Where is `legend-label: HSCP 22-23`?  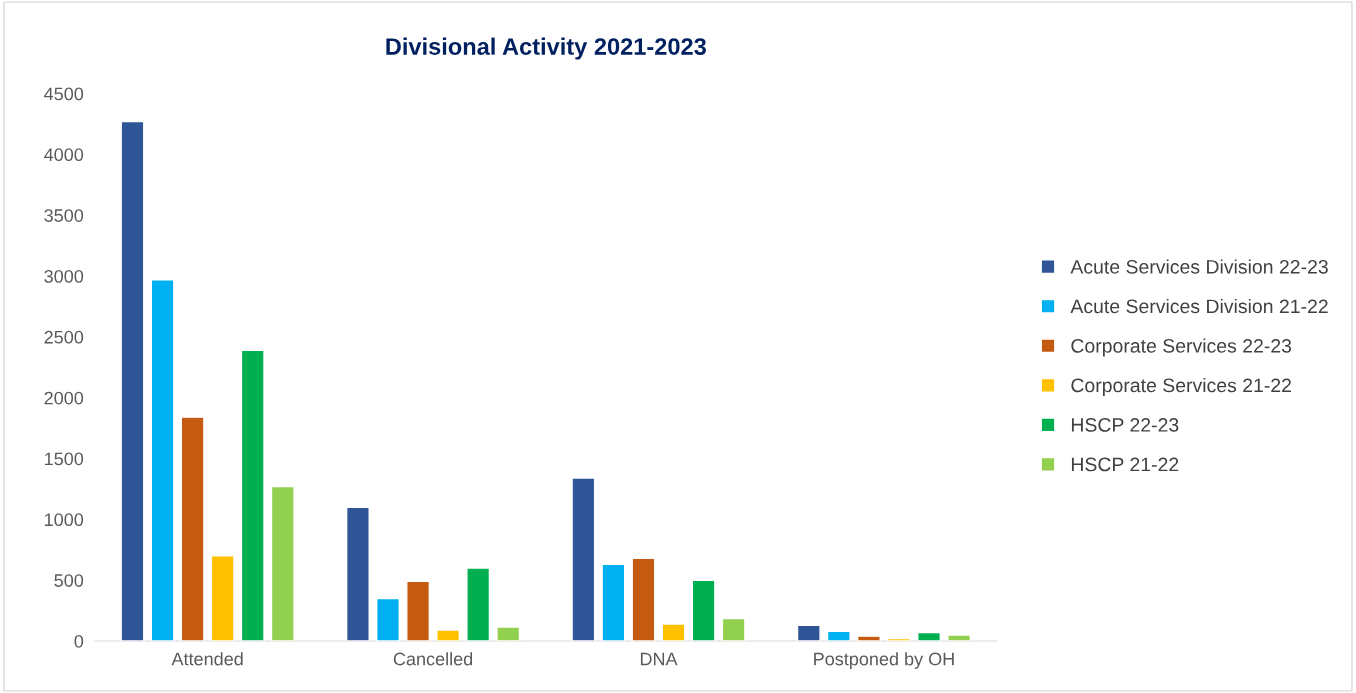 legend-label: HSCP 22-23 is located at coordinates (1125, 425).